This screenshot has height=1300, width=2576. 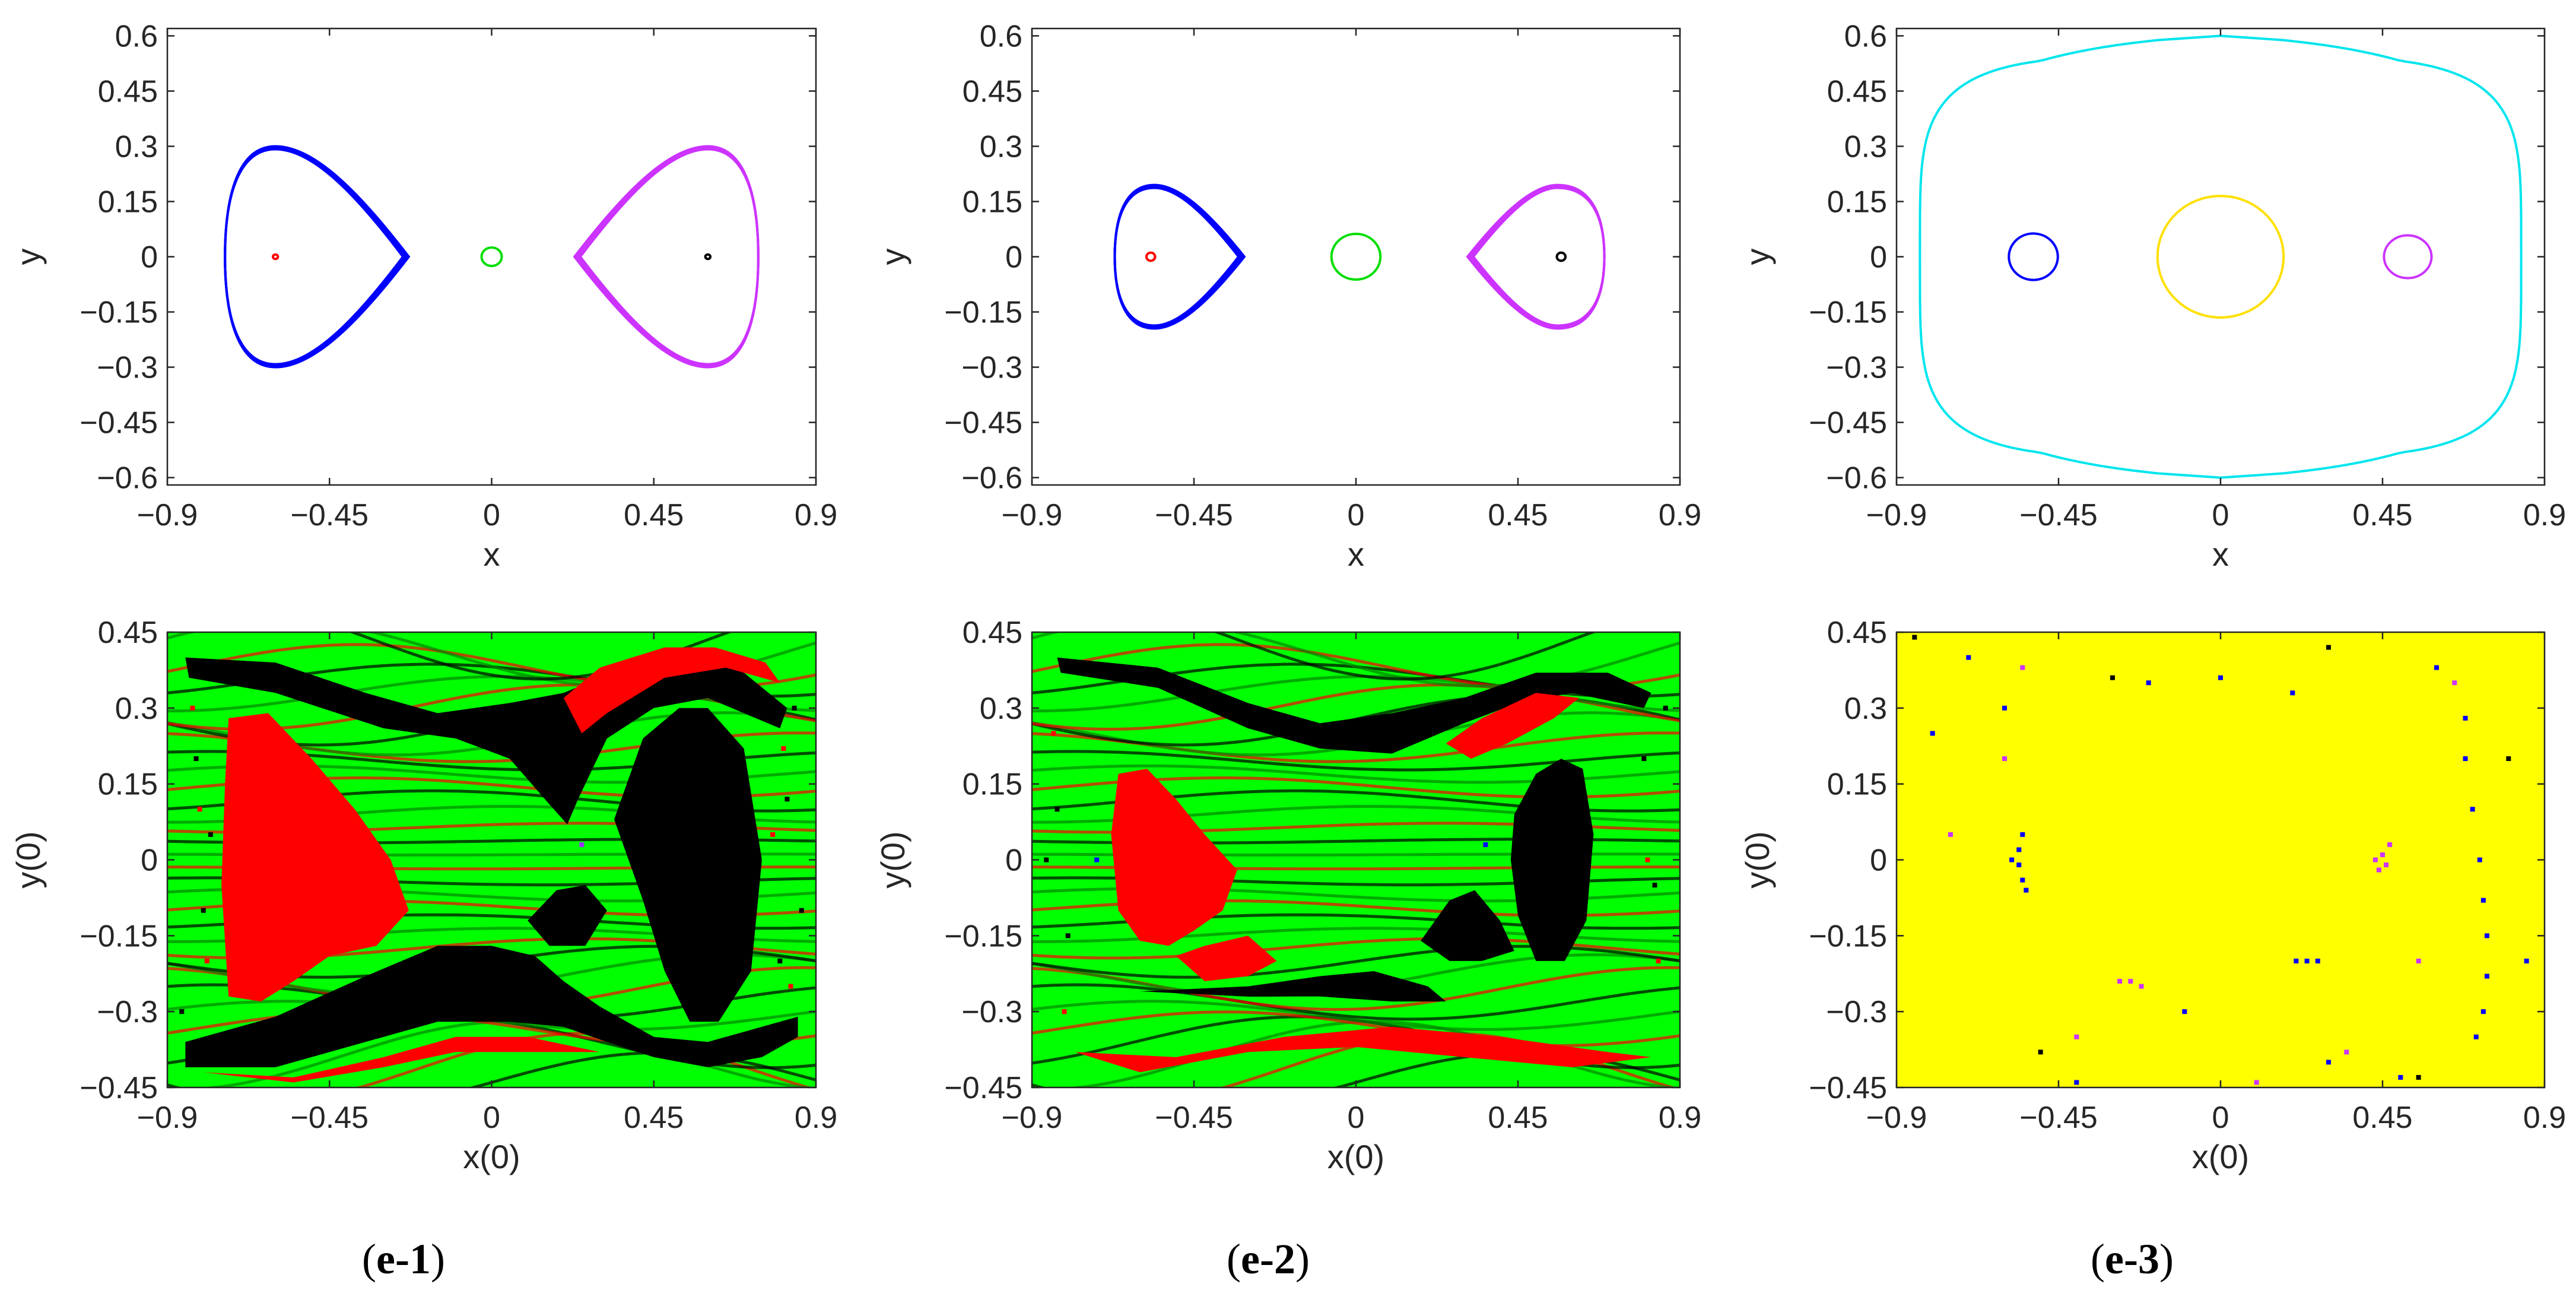 What do you see at coordinates (1856, 368) in the screenshot?
I see `y-tick-label: −0.3` at bounding box center [1856, 368].